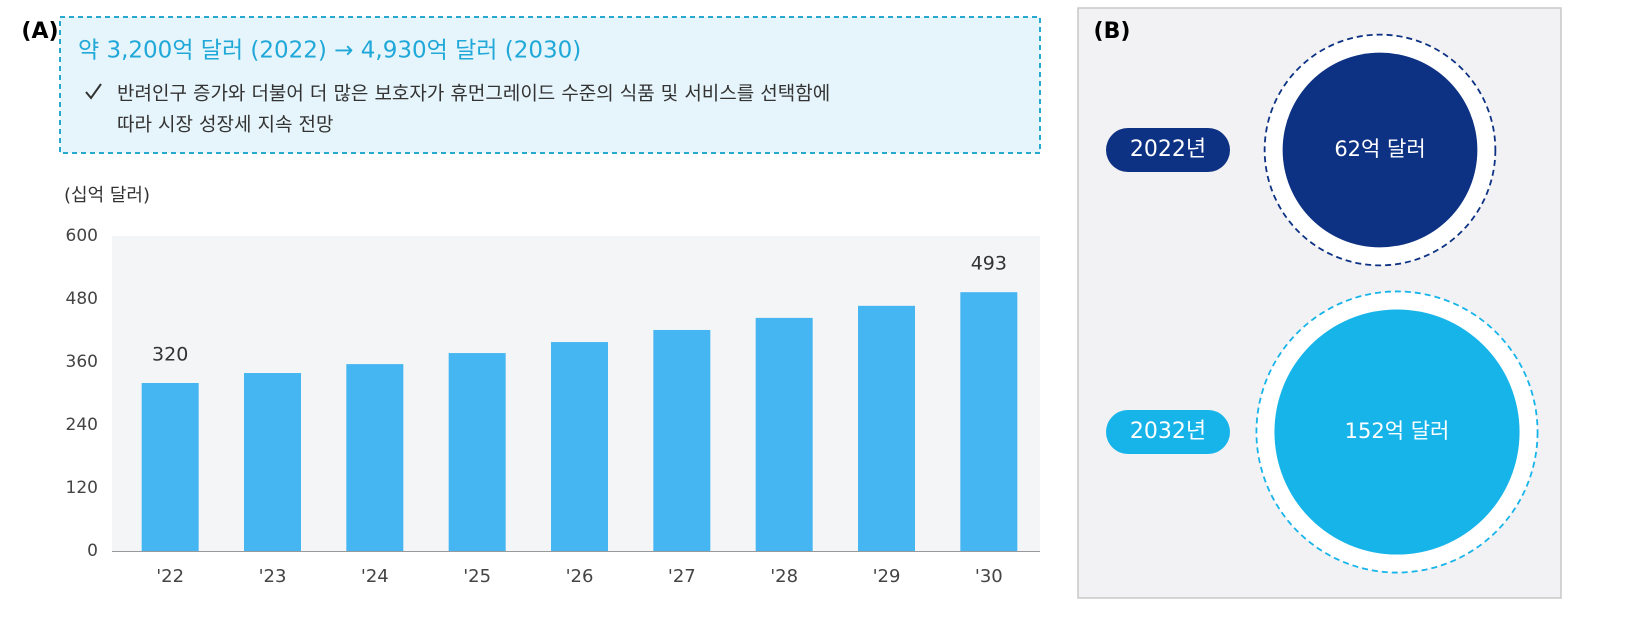  Describe the element at coordinates (82, 362) in the screenshot. I see `y-tick-label: 360` at that location.